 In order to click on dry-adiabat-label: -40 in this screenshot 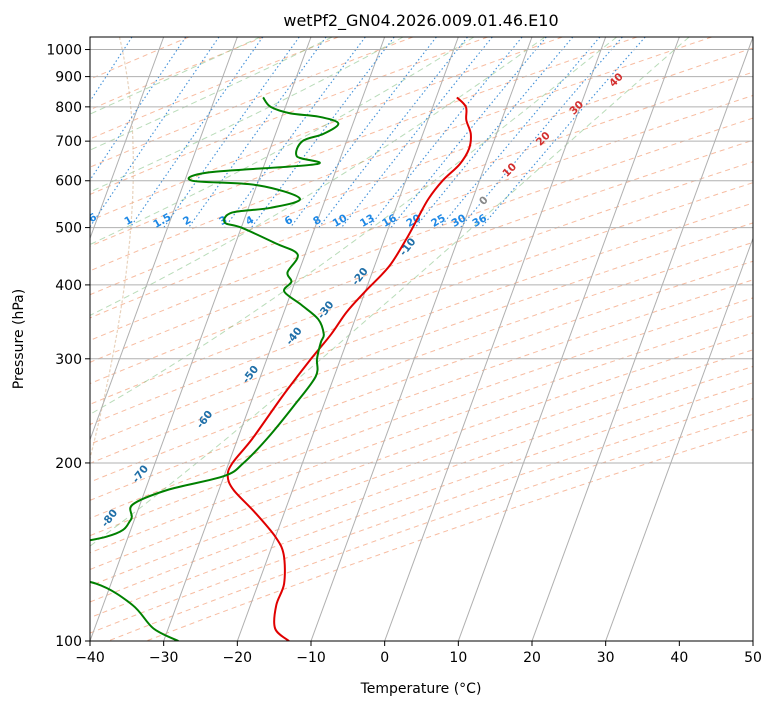, I will do `click(294, 336)`.